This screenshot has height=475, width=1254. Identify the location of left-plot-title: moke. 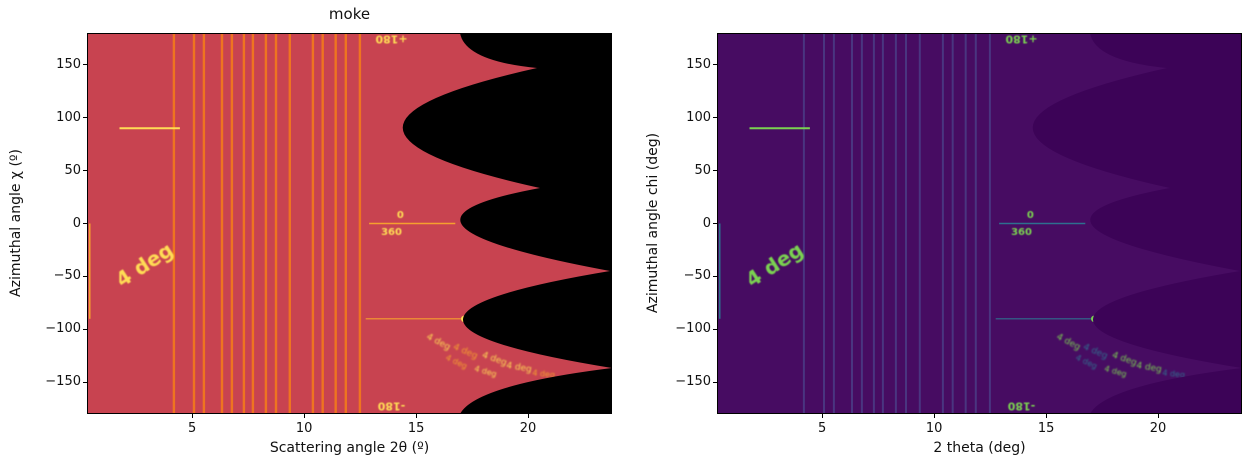
(349, 14).